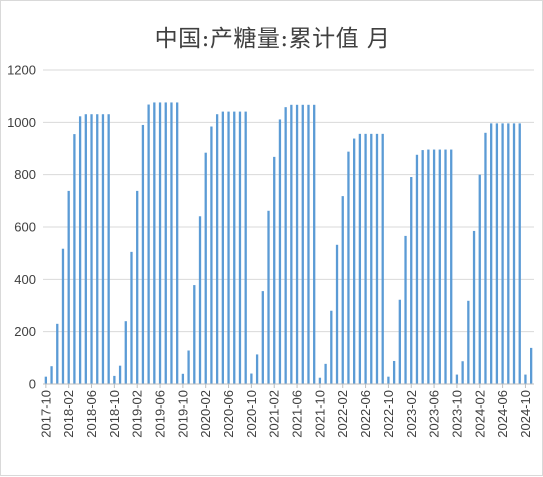 The image size is (543, 477). Describe the element at coordinates (114, 414) in the screenshot. I see `x-tick-label: 2018-10` at that location.